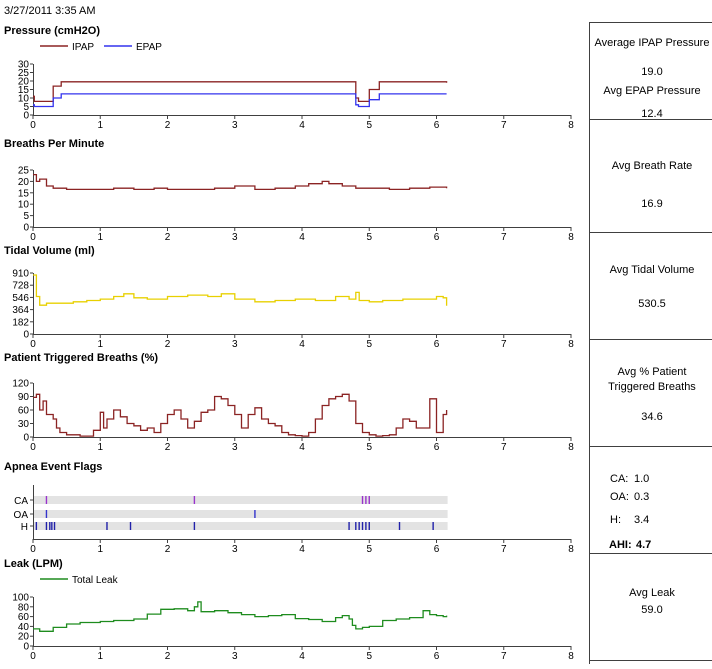  Describe the element at coordinates (240, 616) in the screenshot. I see `series-line-total-leak` at that location.